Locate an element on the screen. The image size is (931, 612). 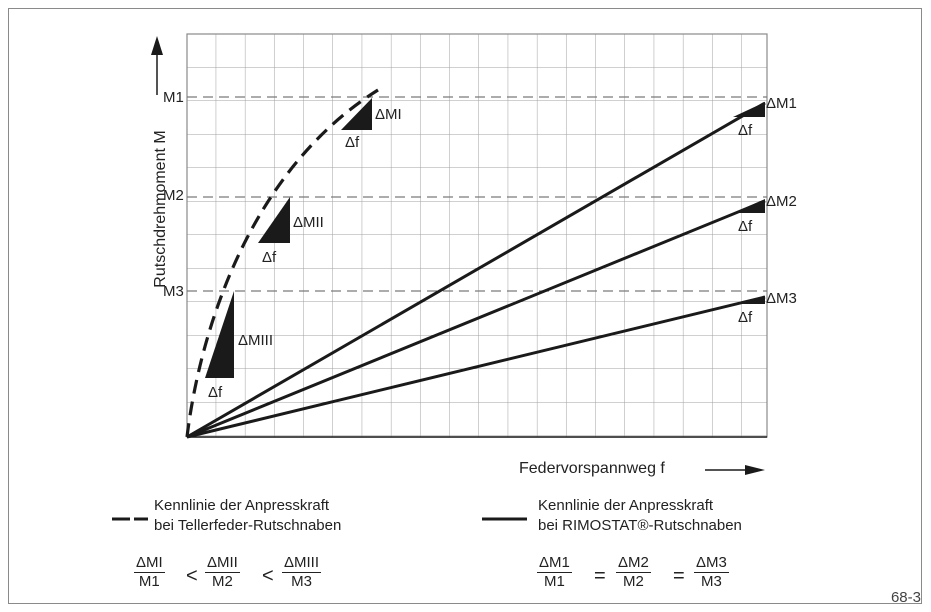
curve-label-dm3: ΔMIII is located at coordinates (256, 340).